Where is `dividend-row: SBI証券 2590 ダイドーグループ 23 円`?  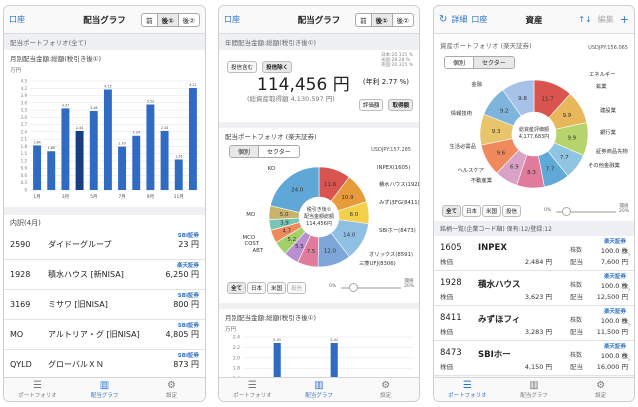
dividend-row: SBI証券 2590 ダイドーグループ 23 円 is located at coordinates (104, 245).